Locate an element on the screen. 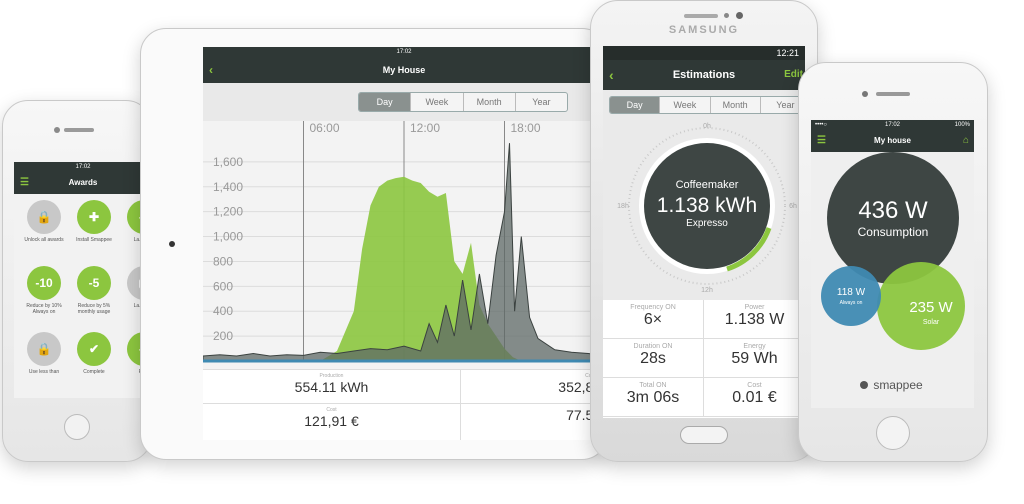 The height and width of the screenshot is (504, 1024). sensor is located at coordinates (726, 15).